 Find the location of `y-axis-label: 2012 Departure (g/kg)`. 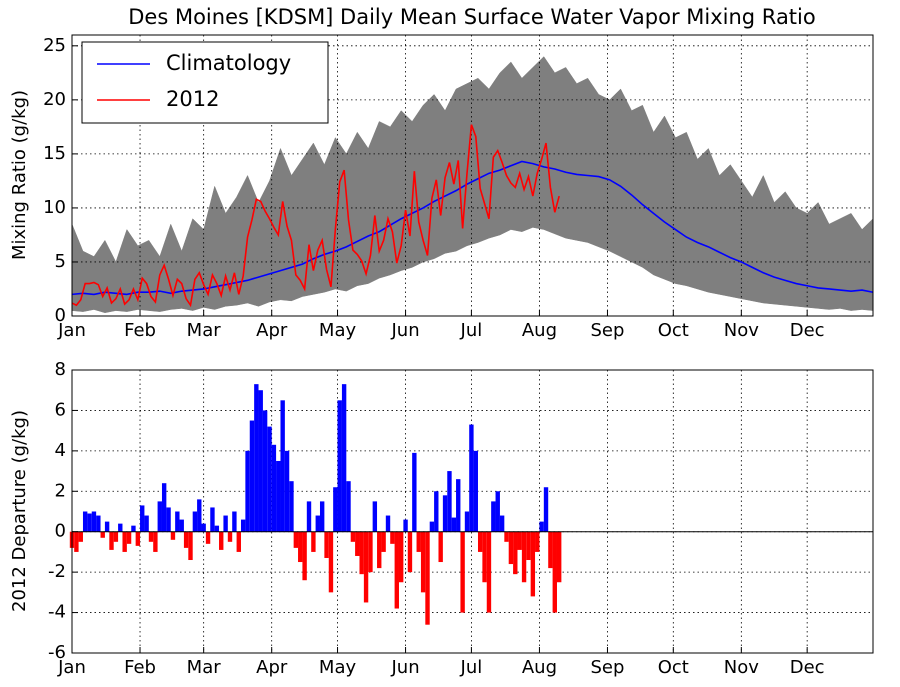

y-axis-label: 2012 Departure (g/kg) is located at coordinates (19, 511).